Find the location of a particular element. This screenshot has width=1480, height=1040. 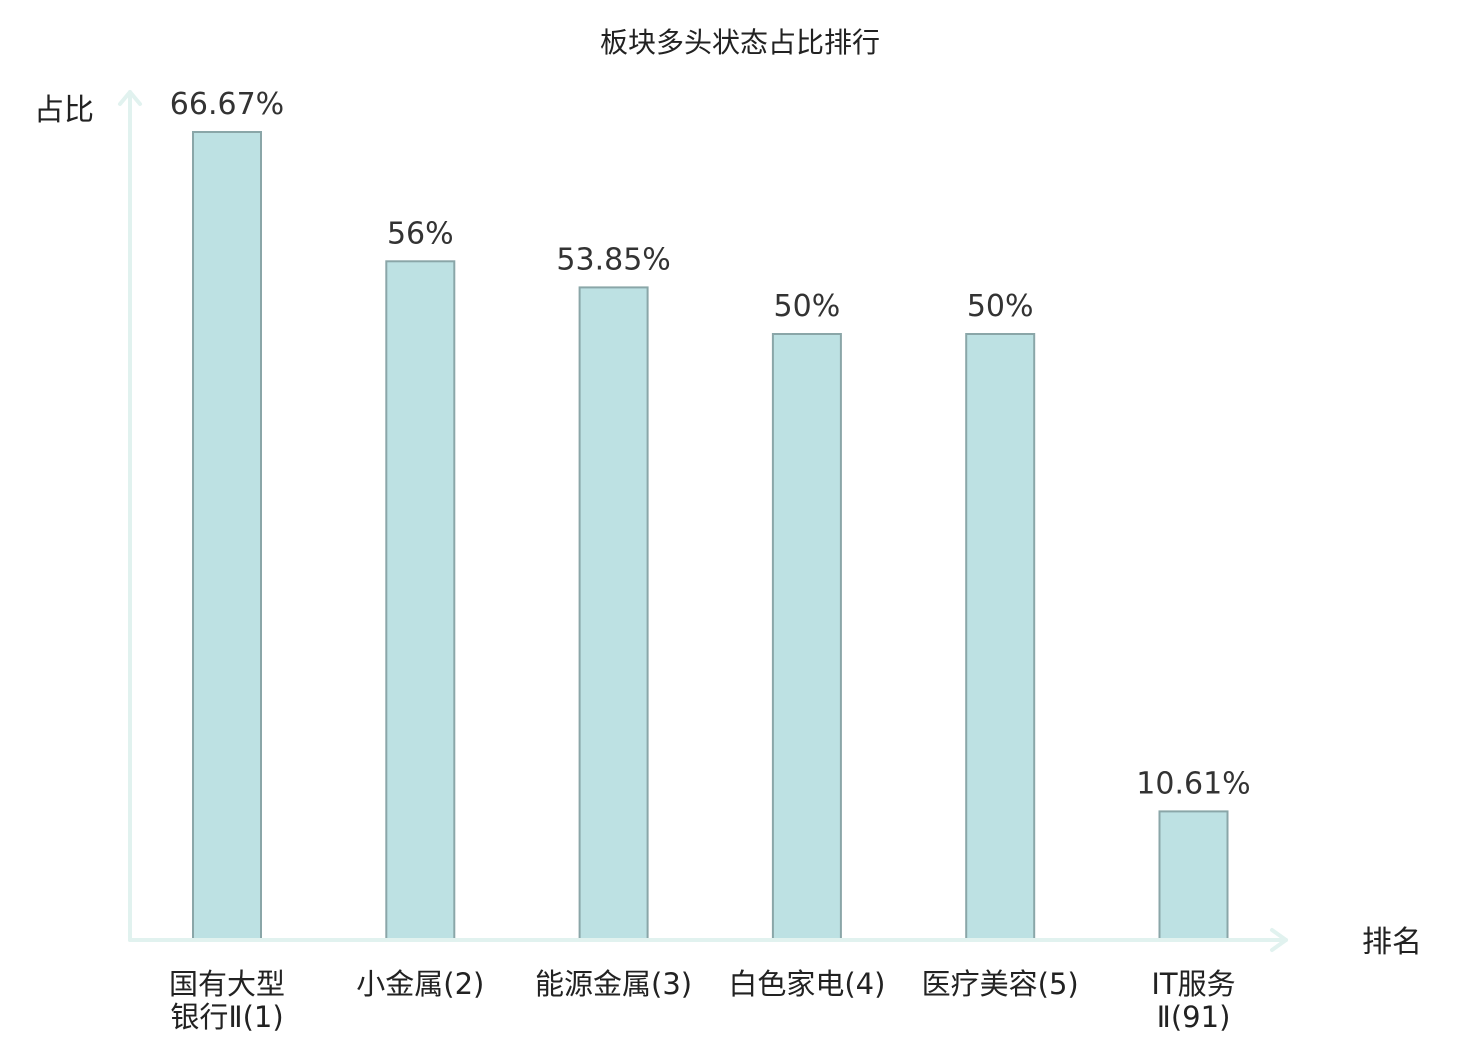

chart-title: 板块多头状态占比排行 is located at coordinates (740, 42).